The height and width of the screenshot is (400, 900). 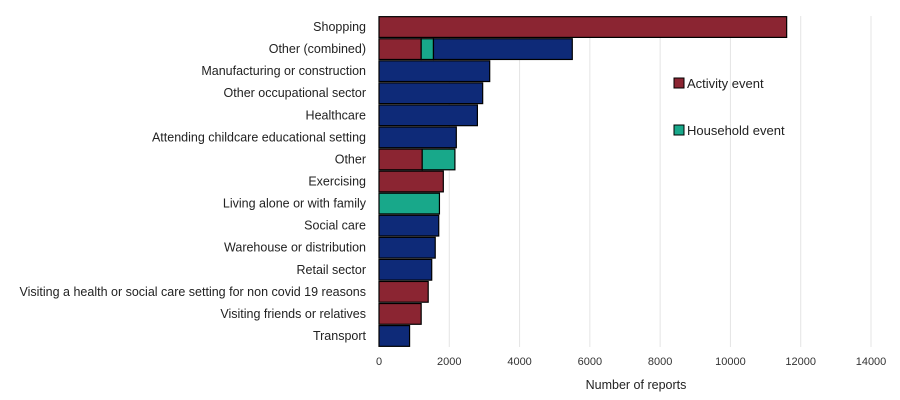 What do you see at coordinates (590, 362) in the screenshot?
I see `x-tick-label: 6000` at bounding box center [590, 362].